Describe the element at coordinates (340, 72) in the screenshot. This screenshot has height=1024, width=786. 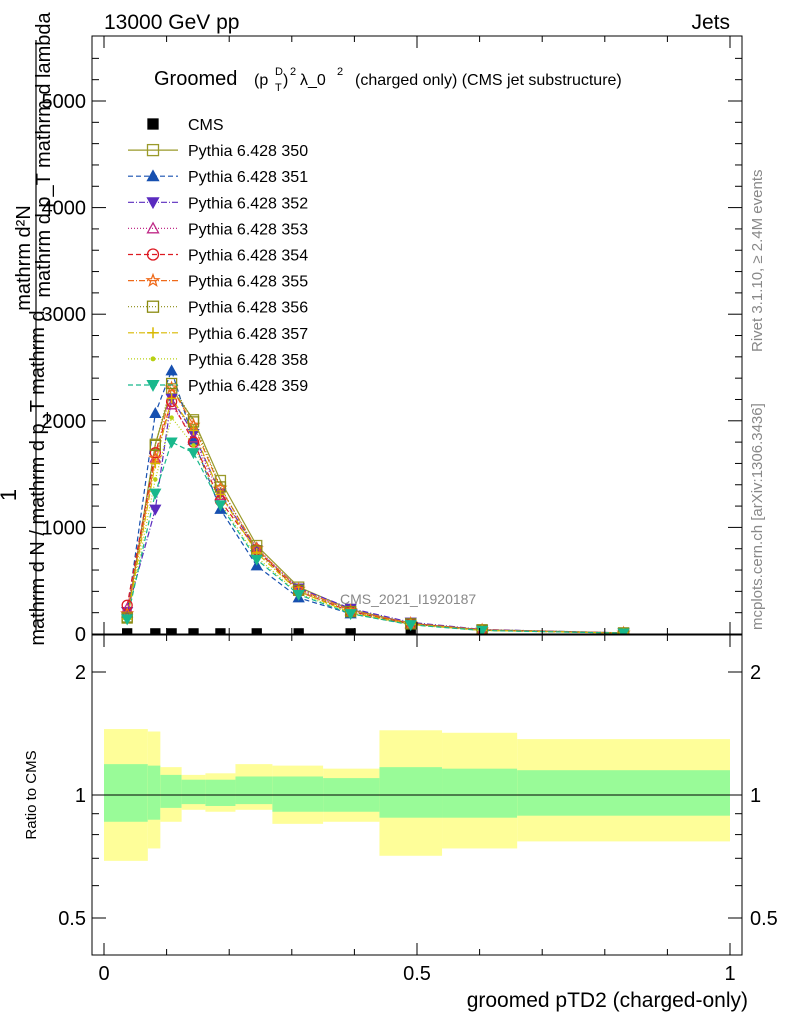
I see `title-sup3: 2` at that location.